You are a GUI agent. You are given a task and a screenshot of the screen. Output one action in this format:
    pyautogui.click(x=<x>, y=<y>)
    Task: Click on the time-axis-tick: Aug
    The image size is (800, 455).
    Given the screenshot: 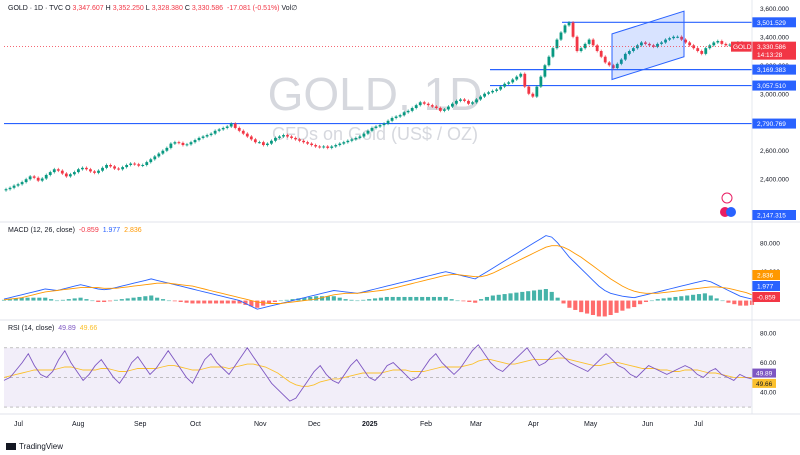 What is the action you would take?
    pyautogui.click(x=78, y=424)
    